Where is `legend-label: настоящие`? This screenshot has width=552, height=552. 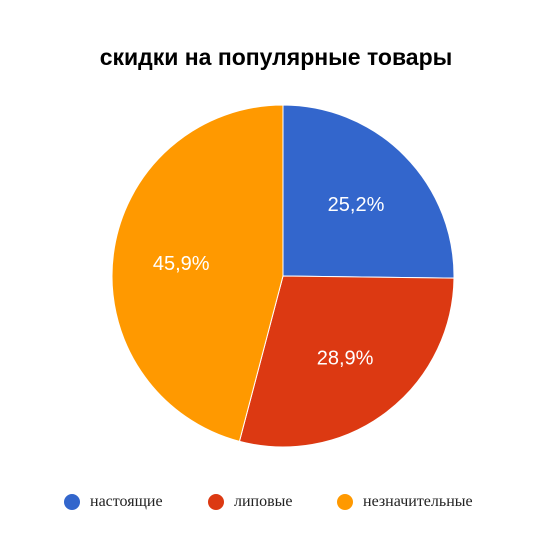 legend-label: настоящие is located at coordinates (126, 501).